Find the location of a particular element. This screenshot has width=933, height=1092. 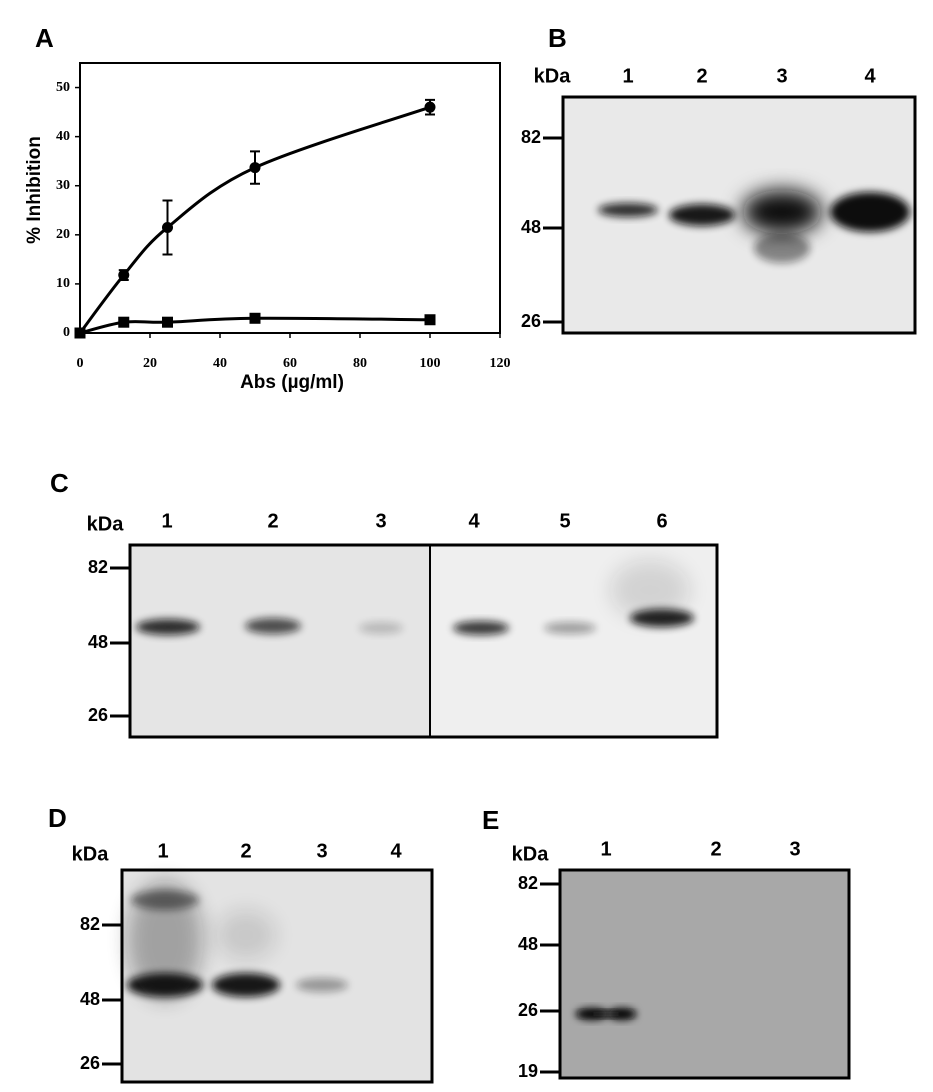

y-tick-label: 10 is located at coordinates (63, 283).